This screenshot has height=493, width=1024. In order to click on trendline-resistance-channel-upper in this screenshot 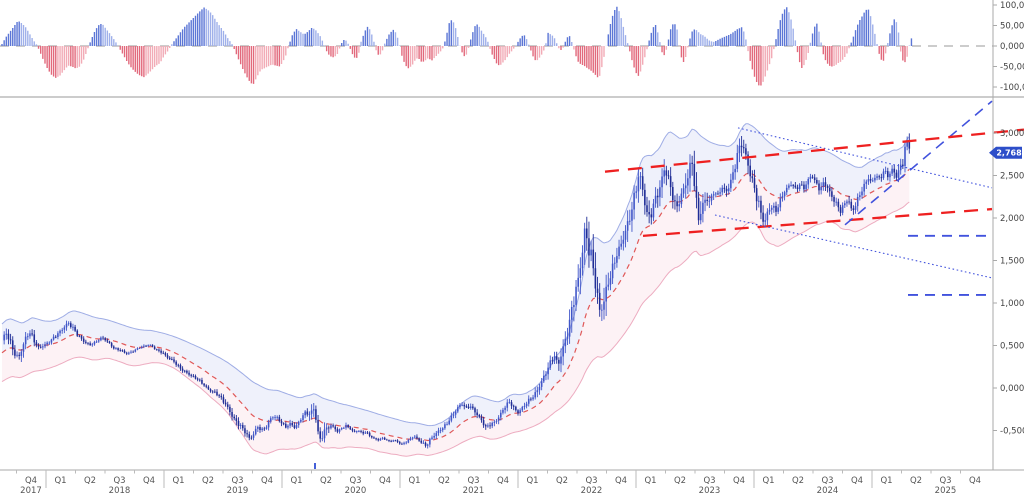, I will do `click(814, 150)`.